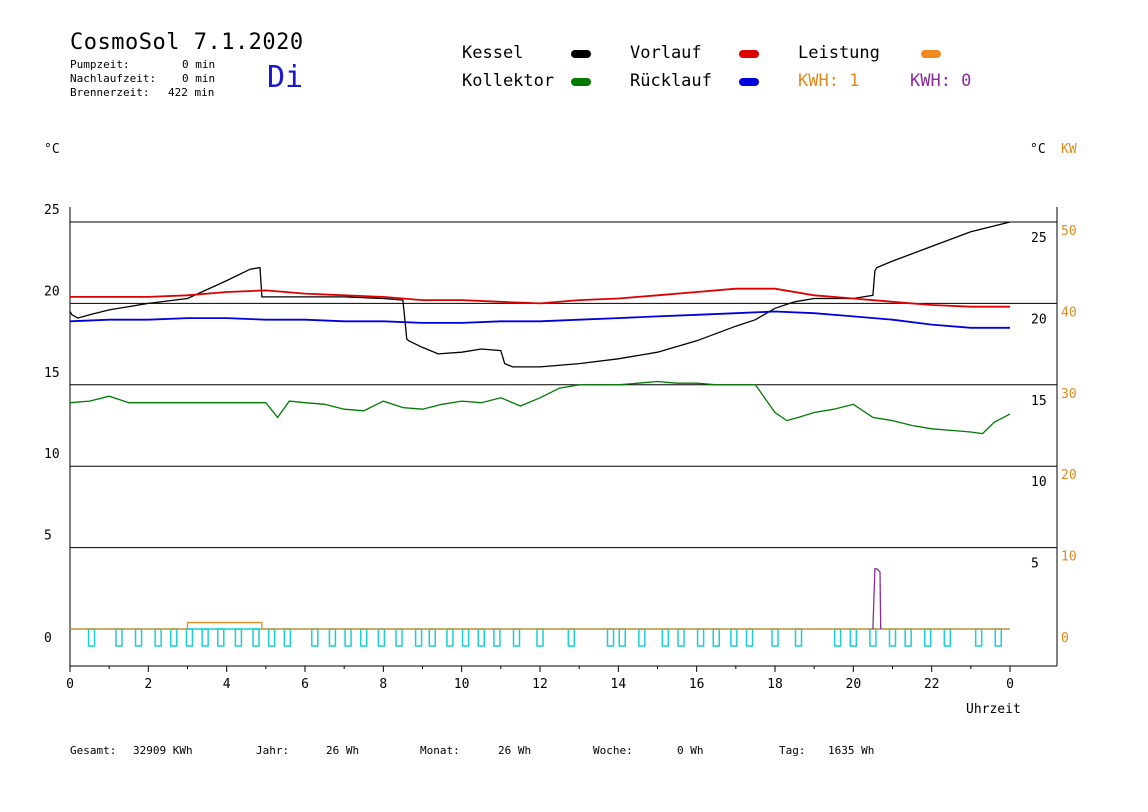 The height and width of the screenshot is (812, 1148). I want to click on x-tick-label: 18, so click(775, 684).